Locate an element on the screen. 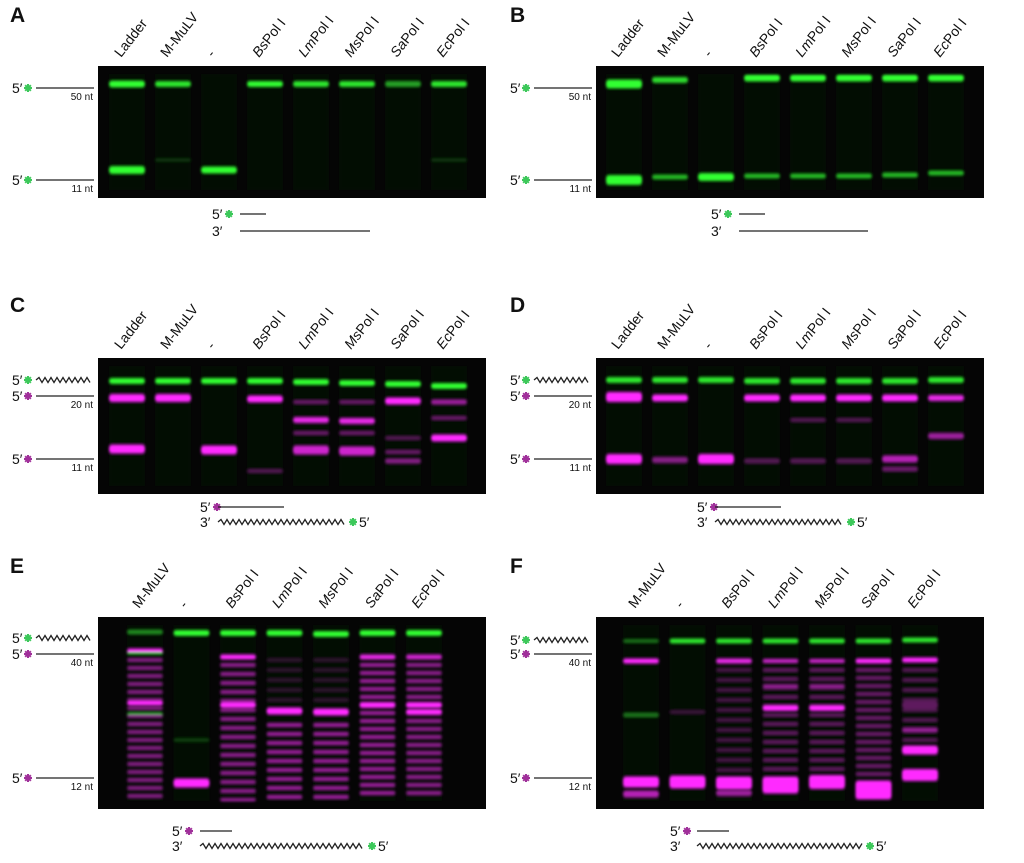 Image resolution: width=1024 pixels, height=863 pixels. gel-bands is located at coordinates (780, 713).